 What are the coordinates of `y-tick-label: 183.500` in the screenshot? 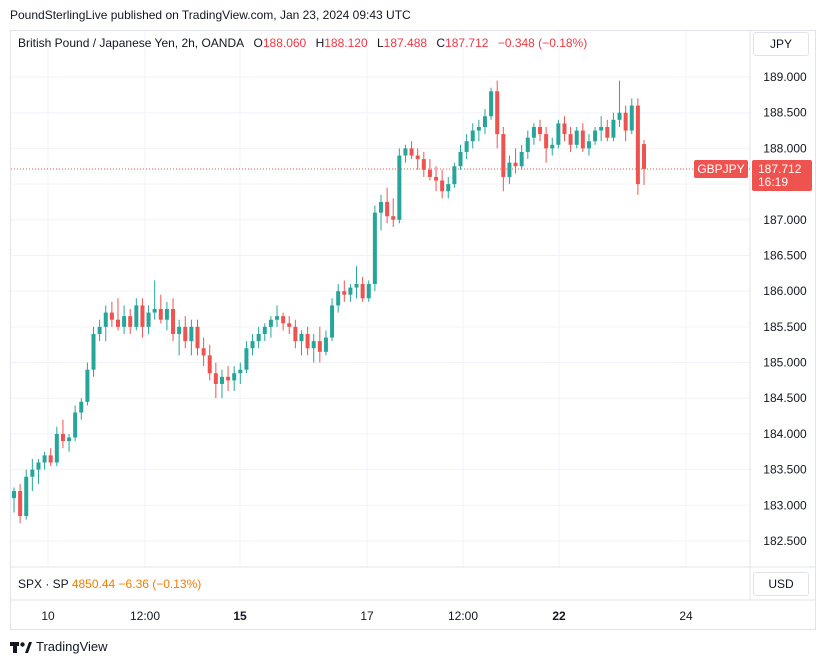 It's located at (785, 470).